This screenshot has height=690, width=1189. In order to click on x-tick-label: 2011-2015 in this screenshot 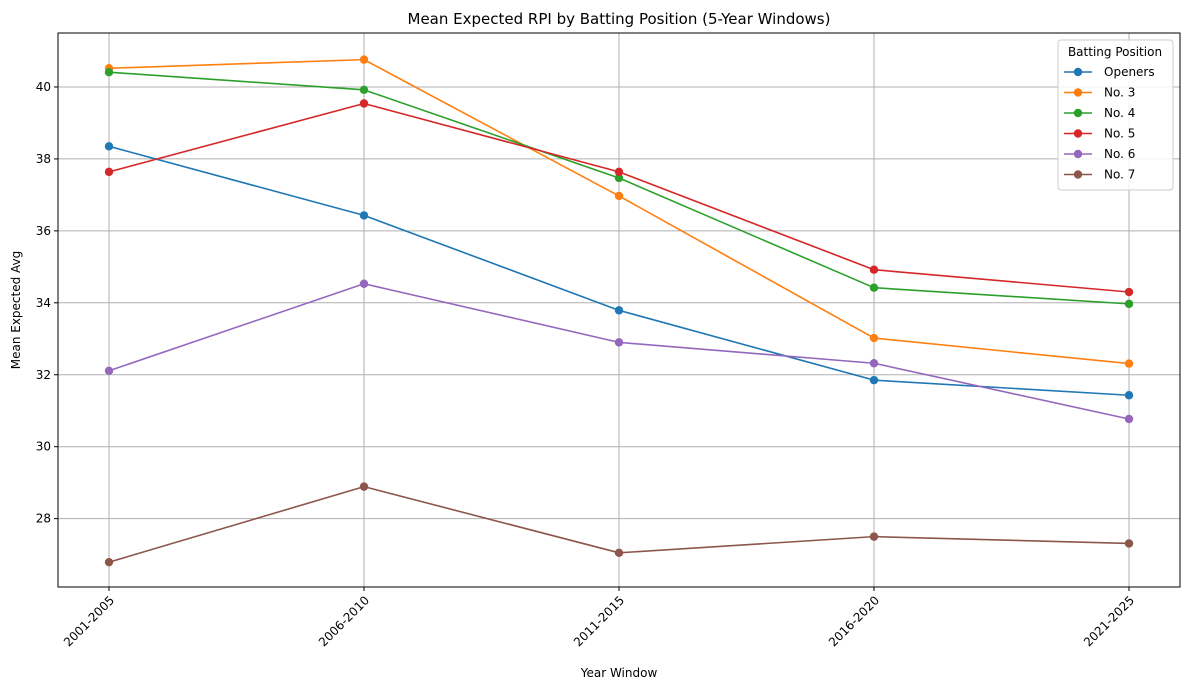, I will do `click(599, 621)`.